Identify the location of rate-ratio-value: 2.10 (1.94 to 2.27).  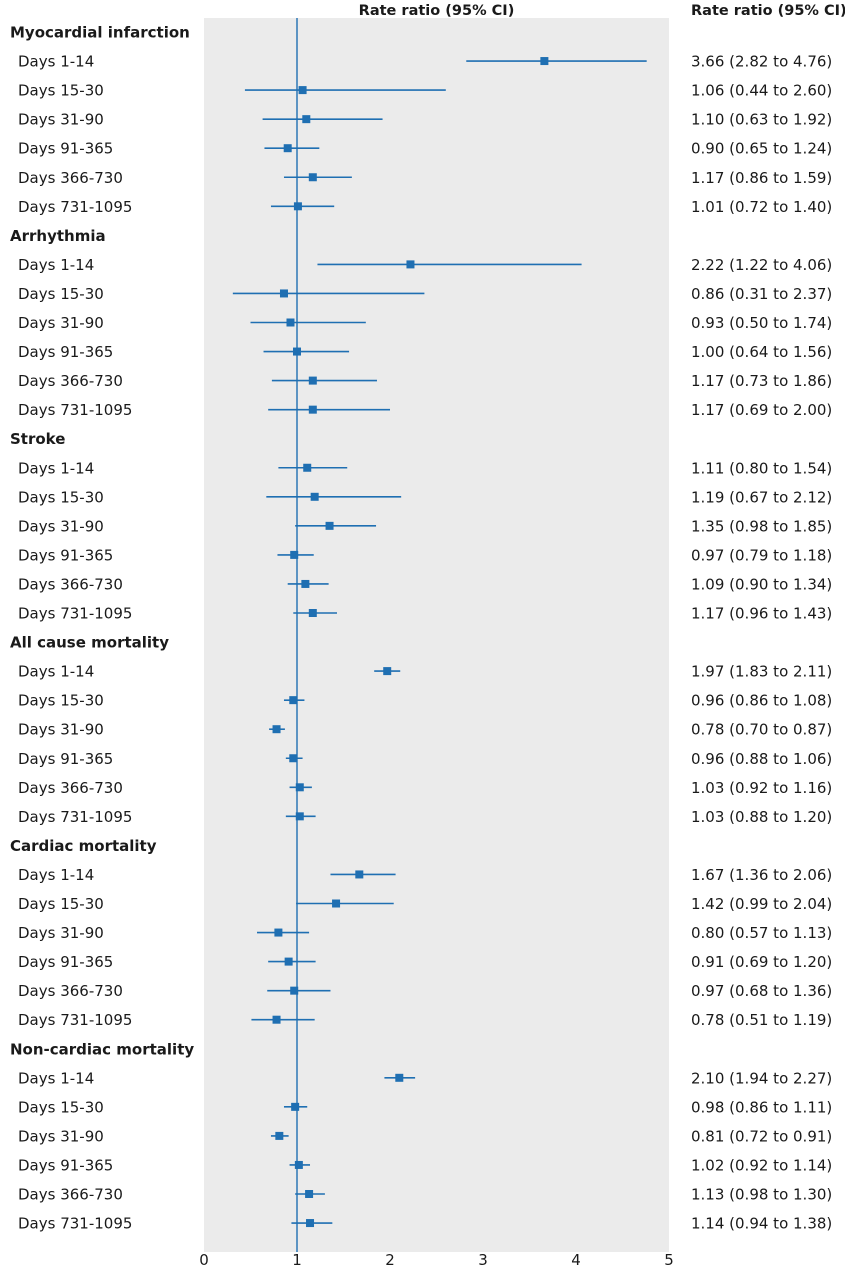
(761, 1078).